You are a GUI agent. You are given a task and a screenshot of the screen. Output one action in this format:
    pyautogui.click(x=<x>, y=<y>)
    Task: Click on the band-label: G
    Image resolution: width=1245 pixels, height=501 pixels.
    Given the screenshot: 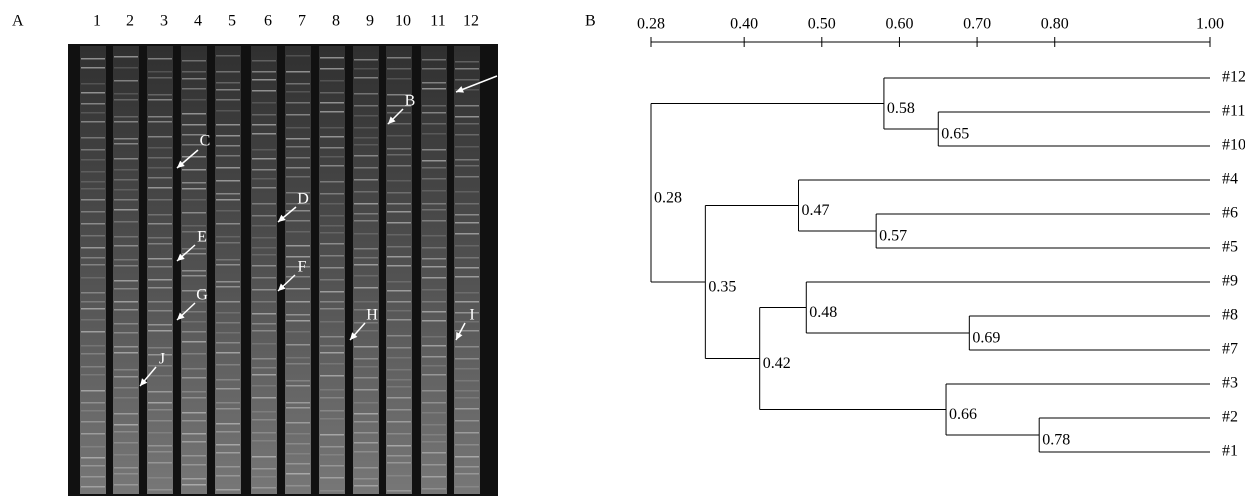 What is the action you would take?
    pyautogui.click(x=202, y=295)
    